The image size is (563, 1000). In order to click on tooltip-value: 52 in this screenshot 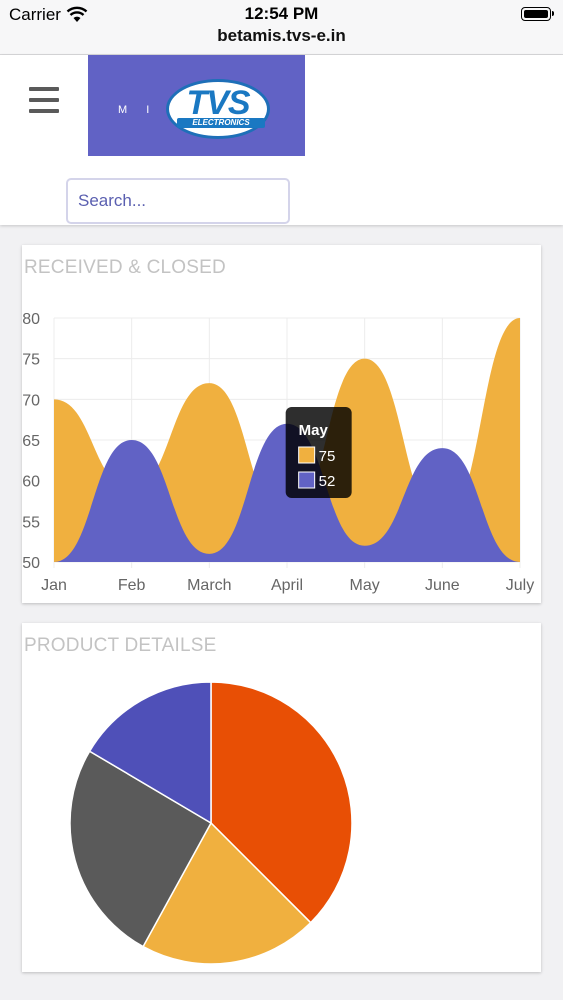, I will do `click(327, 481)`.